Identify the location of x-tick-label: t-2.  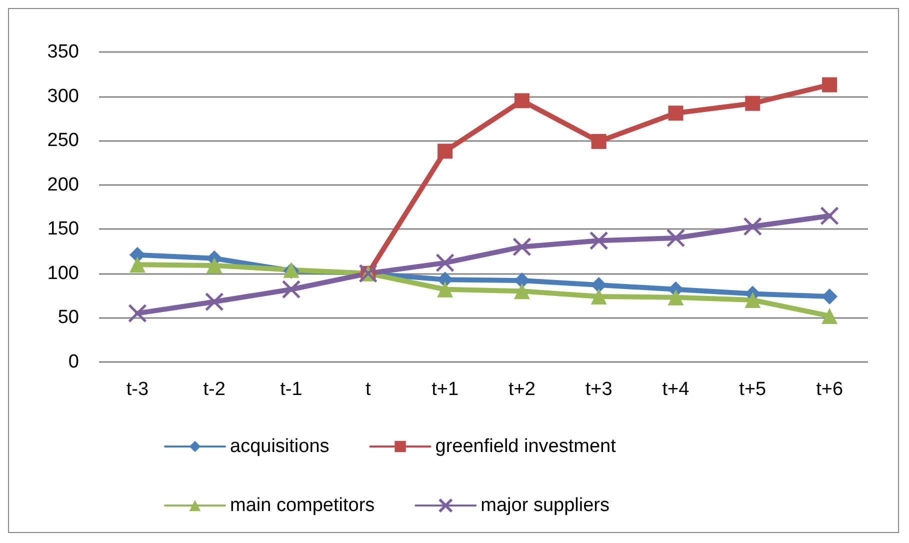
(214, 389).